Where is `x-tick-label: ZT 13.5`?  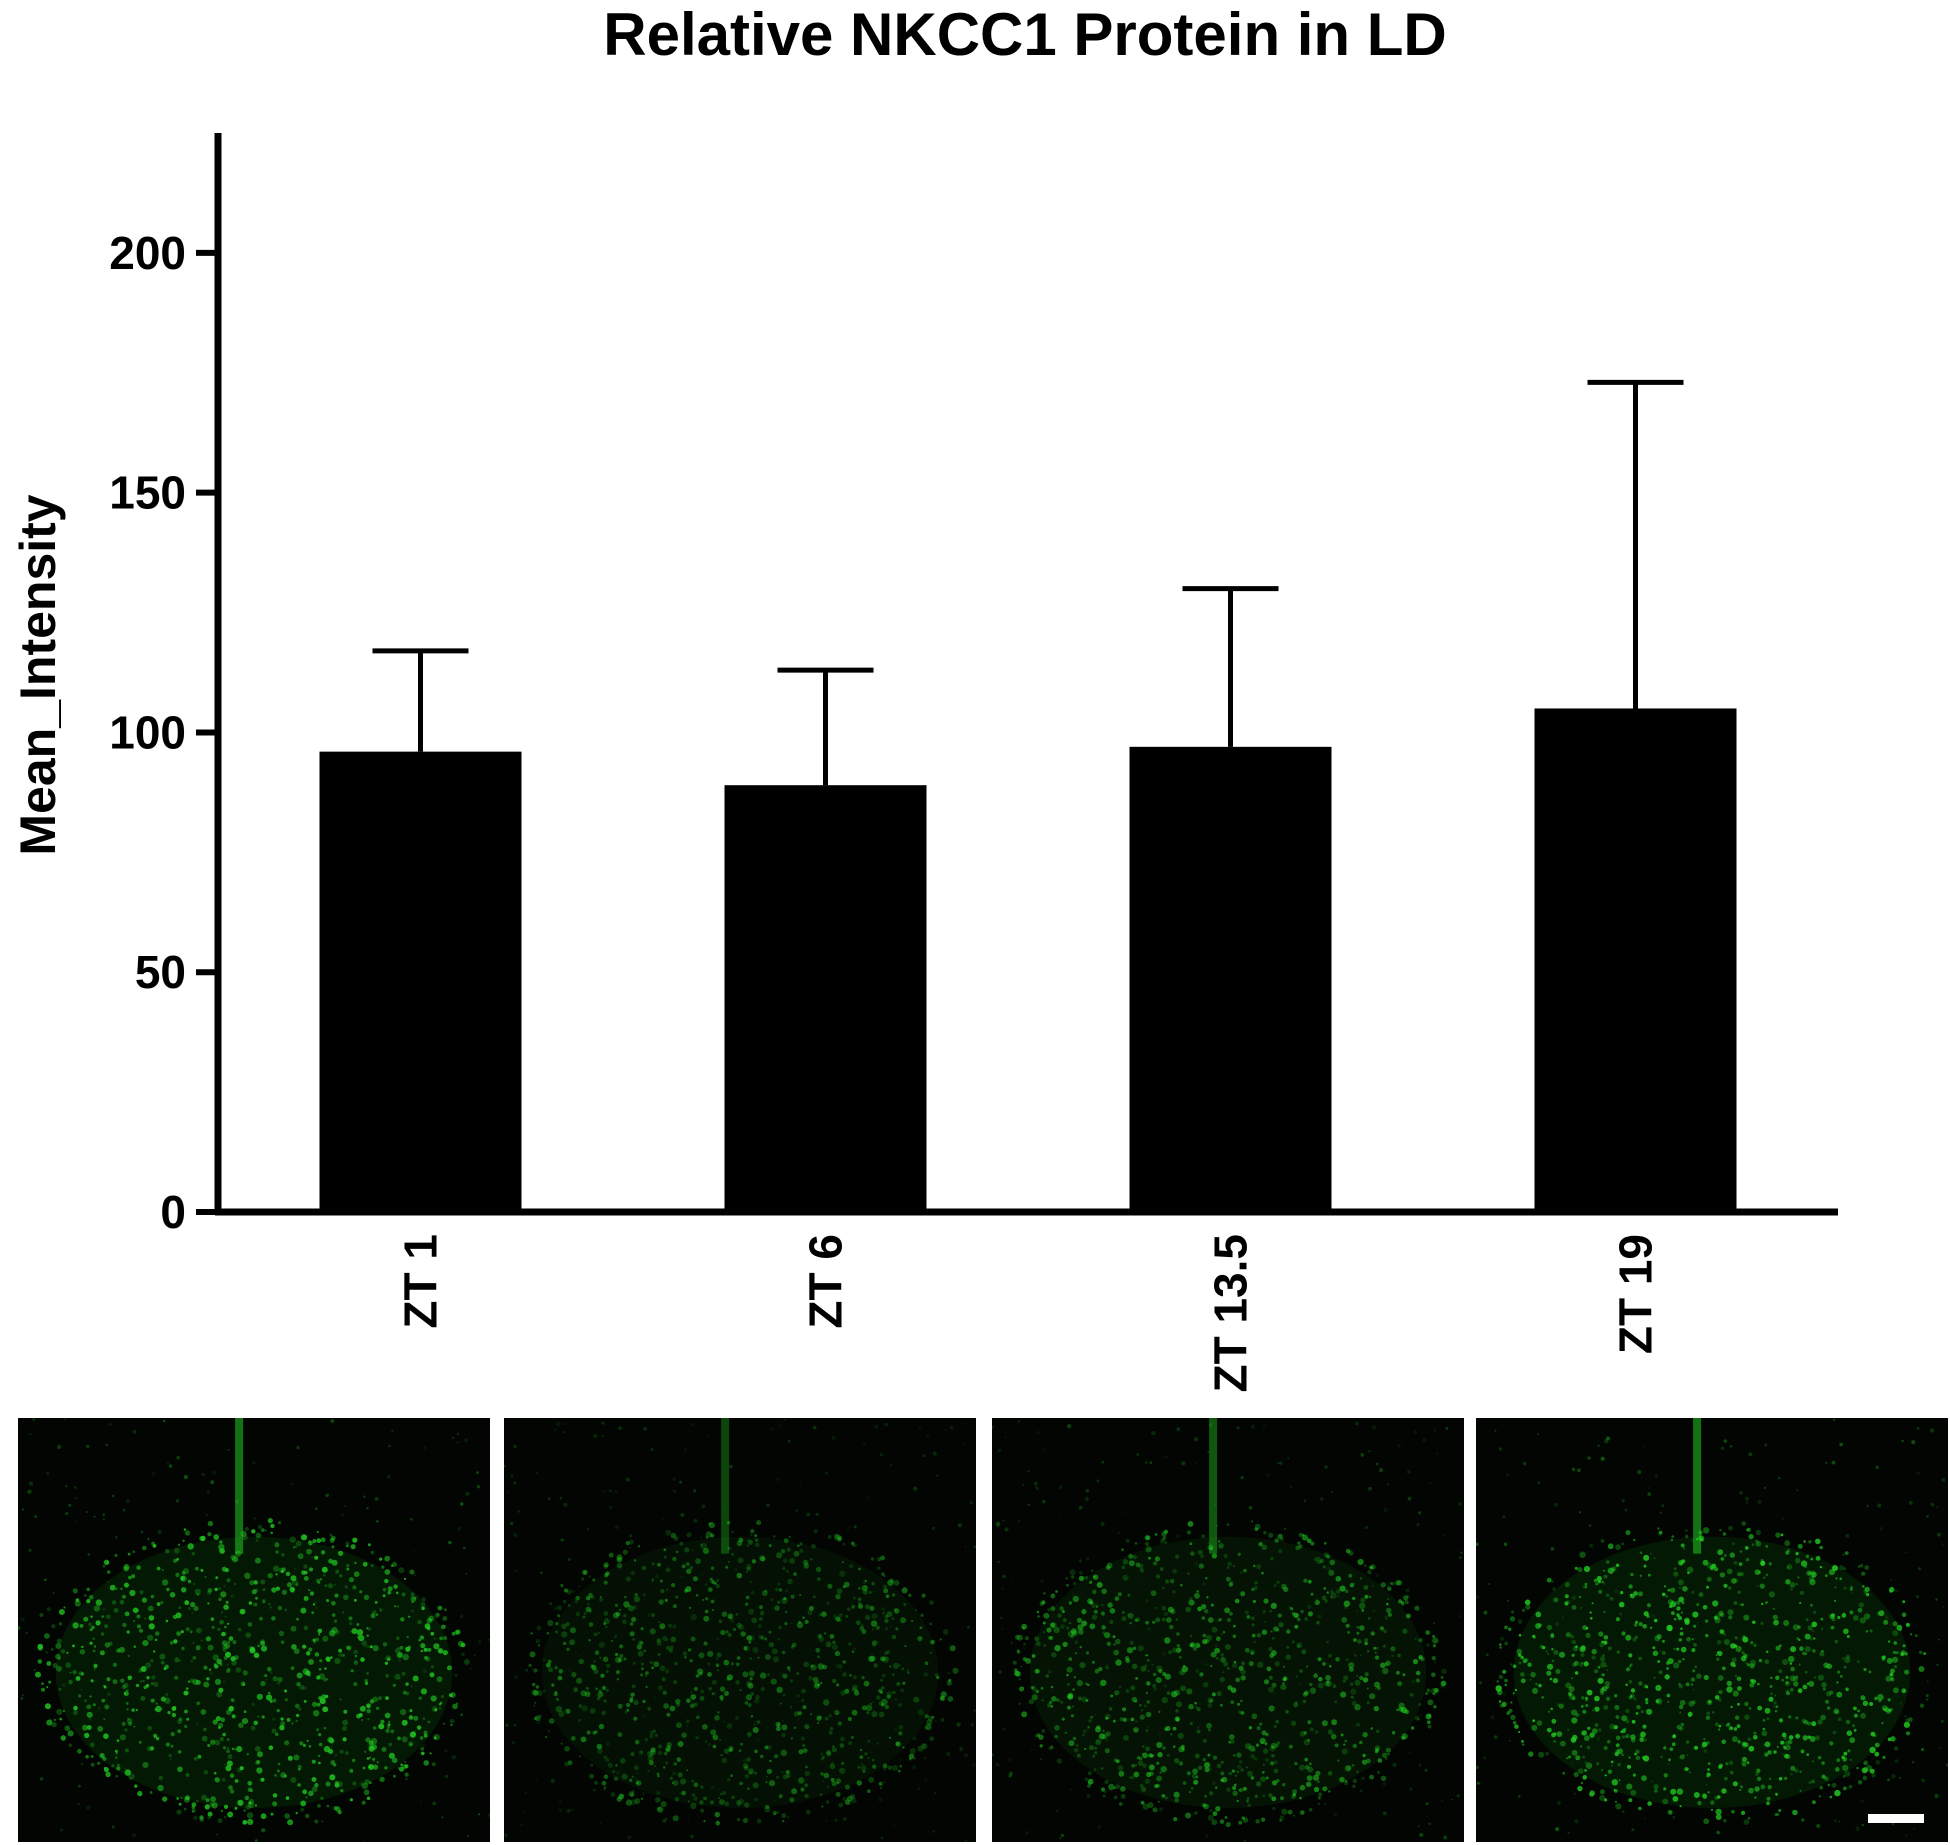 x-tick-label: ZT 13.5 is located at coordinates (1231, 1313).